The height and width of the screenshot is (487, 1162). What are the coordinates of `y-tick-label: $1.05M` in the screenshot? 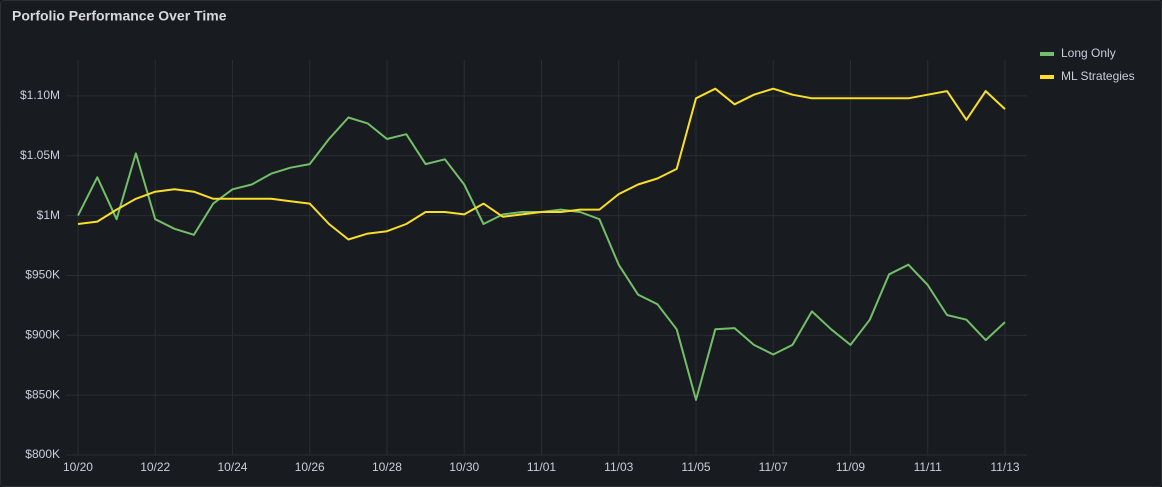 It's located at (40, 155).